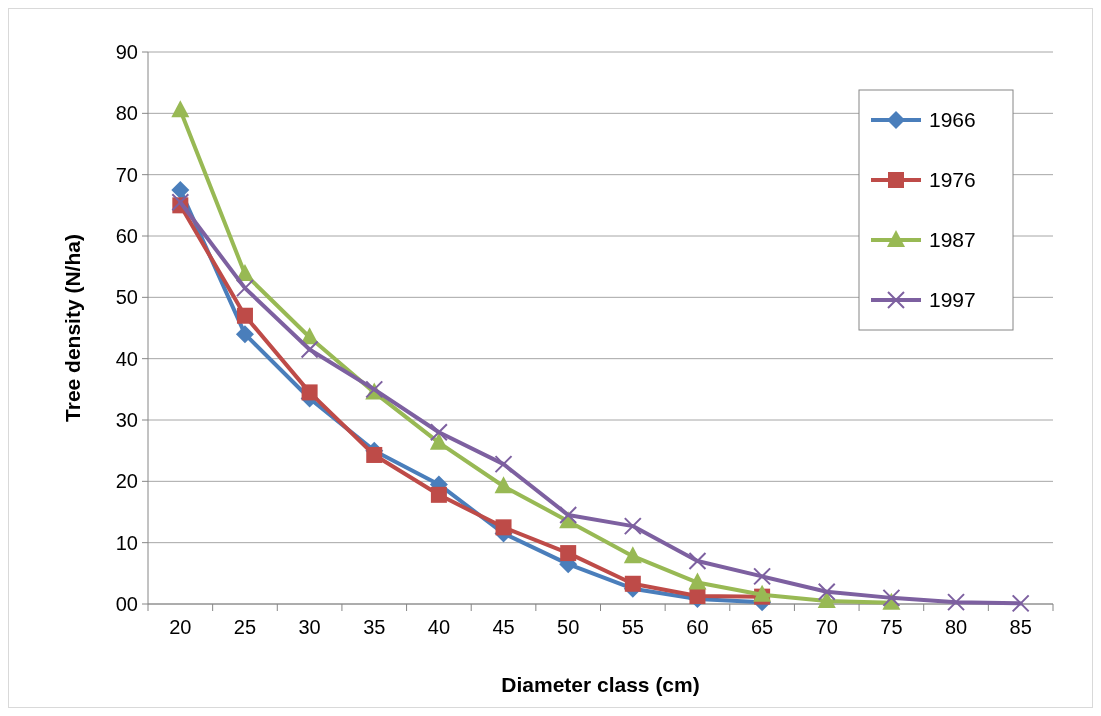 Image resolution: width=1101 pixels, height=716 pixels. What do you see at coordinates (956, 627) in the screenshot?
I see `x-tick-label: 80` at bounding box center [956, 627].